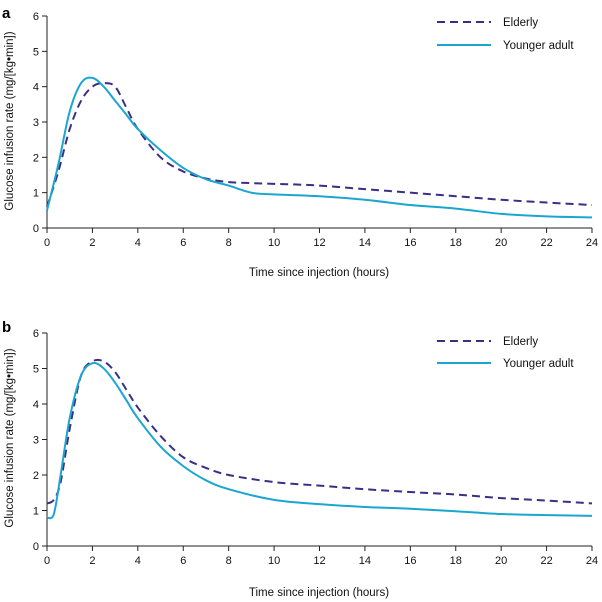  I want to click on panel-label-a: a, so click(6, 13).